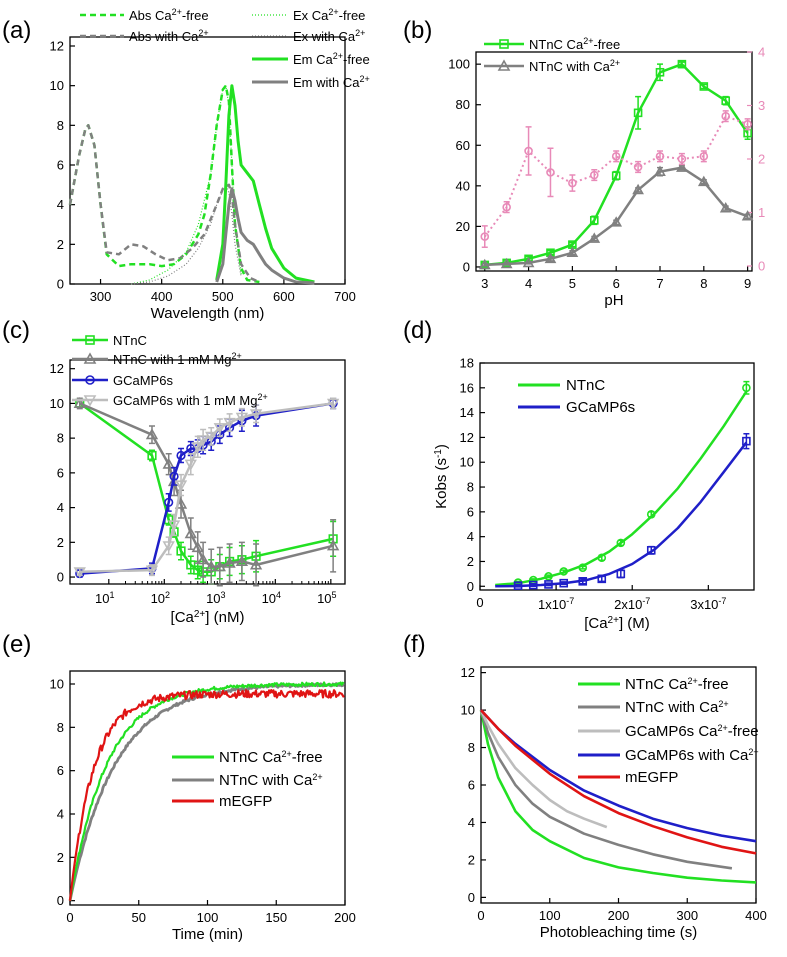 The height and width of the screenshot is (957, 787). Describe the element at coordinates (160, 598) in the screenshot. I see `x-tick-label: 10²` at that location.